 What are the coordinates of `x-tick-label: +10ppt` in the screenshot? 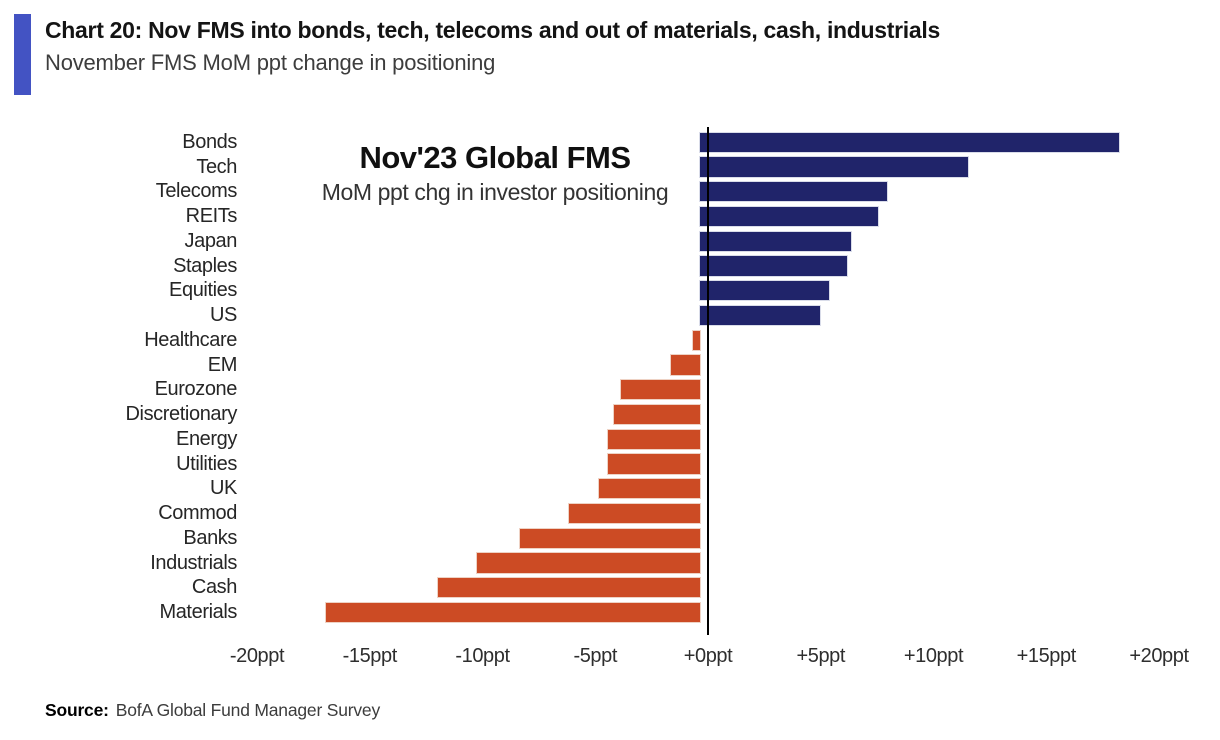 It's located at (933, 656).